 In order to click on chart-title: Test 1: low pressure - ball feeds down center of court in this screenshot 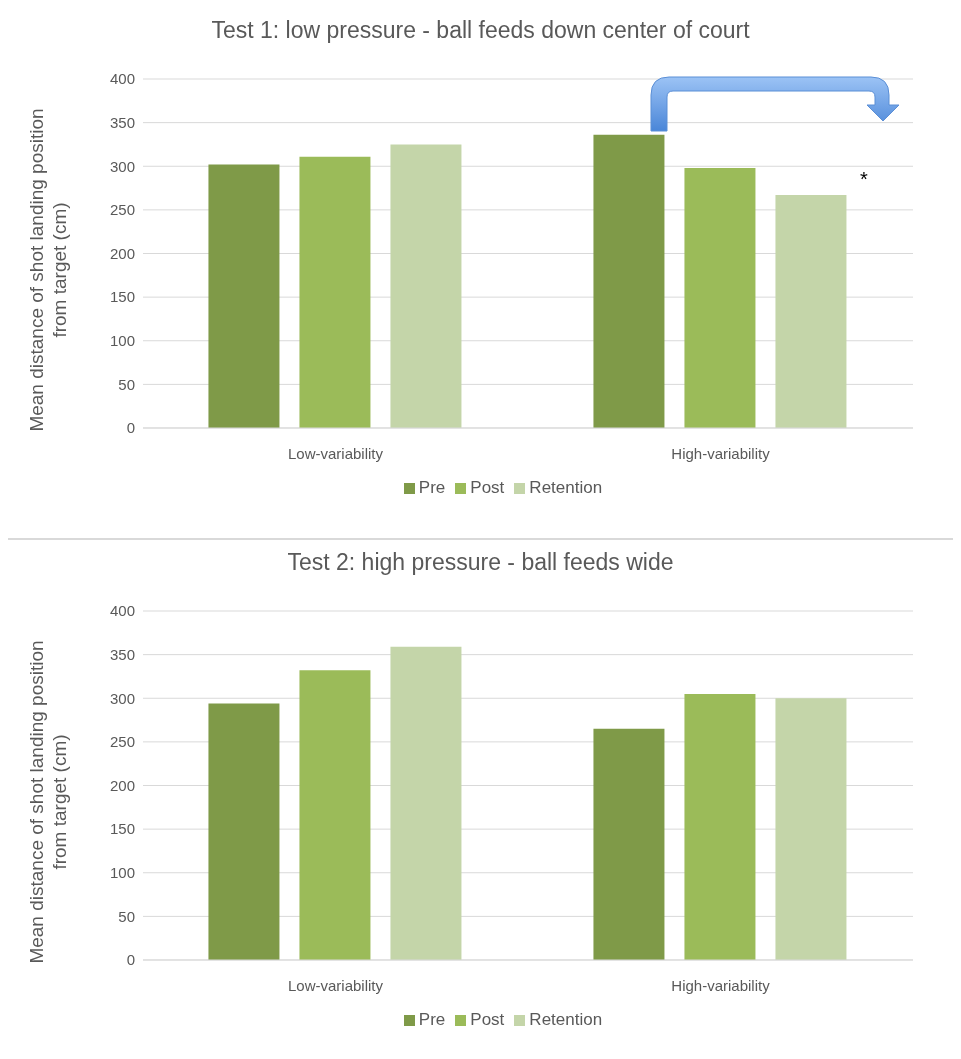, I will do `click(480, 30)`.